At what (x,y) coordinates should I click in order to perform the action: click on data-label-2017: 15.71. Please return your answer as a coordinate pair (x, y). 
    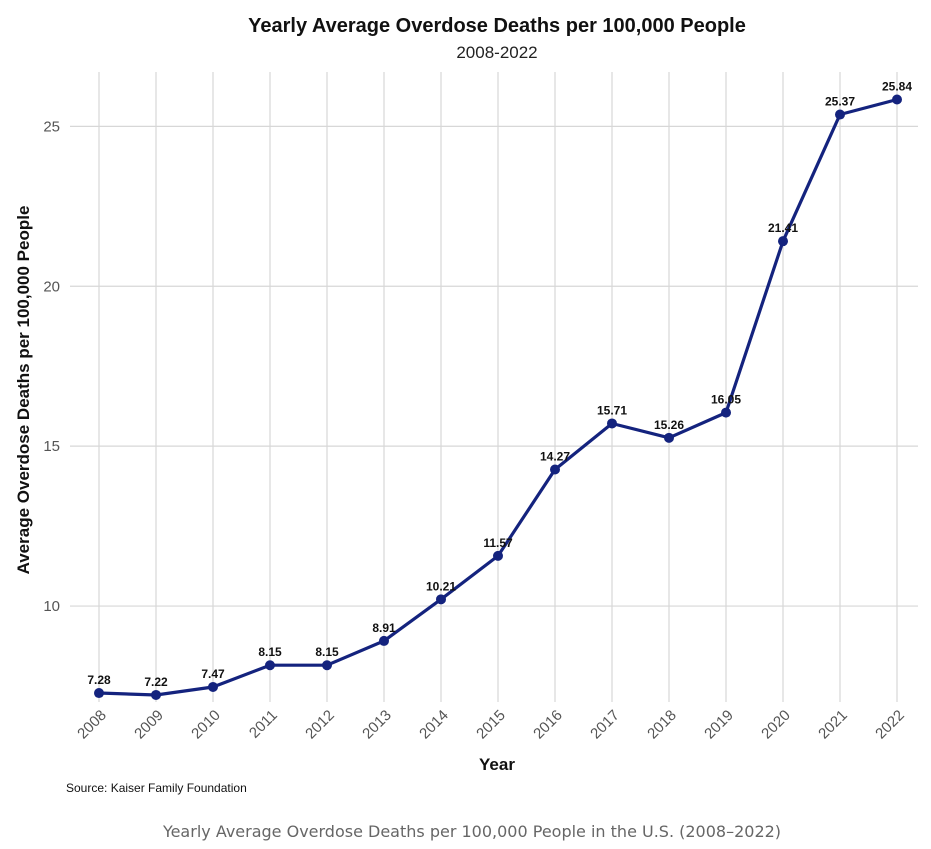
    Looking at the image, I should click on (612, 410).